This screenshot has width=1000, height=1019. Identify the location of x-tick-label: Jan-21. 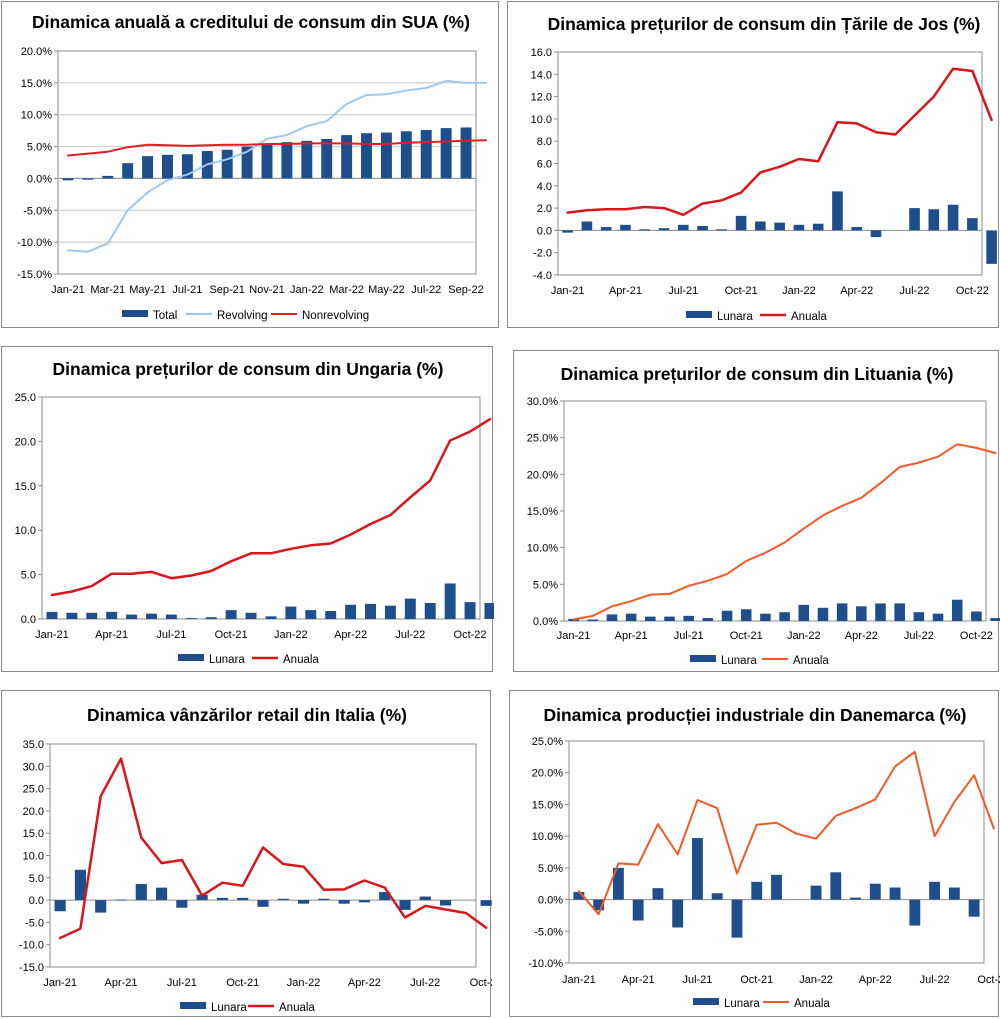
(68, 290).